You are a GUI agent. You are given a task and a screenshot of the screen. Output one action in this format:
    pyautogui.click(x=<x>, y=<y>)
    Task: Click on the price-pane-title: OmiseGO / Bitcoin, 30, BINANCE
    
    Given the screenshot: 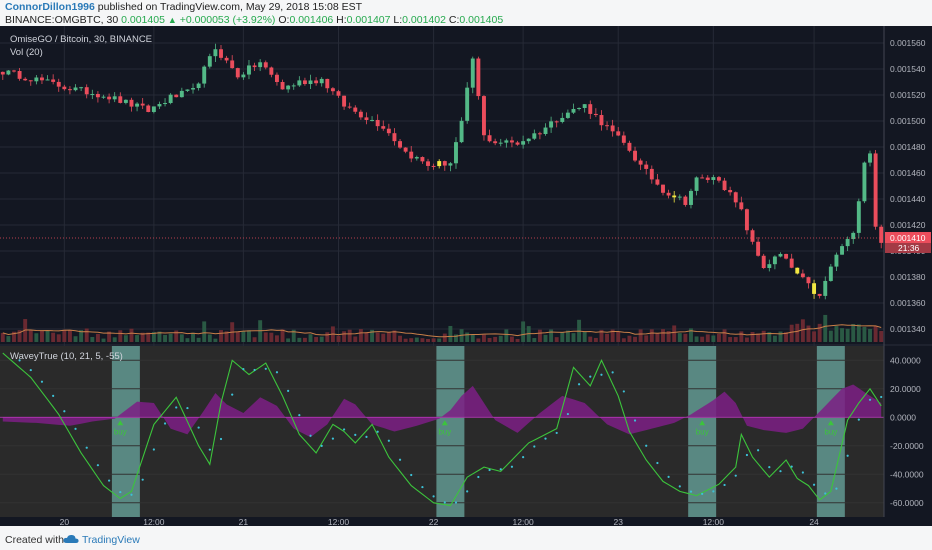 What is the action you would take?
    pyautogui.click(x=81, y=39)
    